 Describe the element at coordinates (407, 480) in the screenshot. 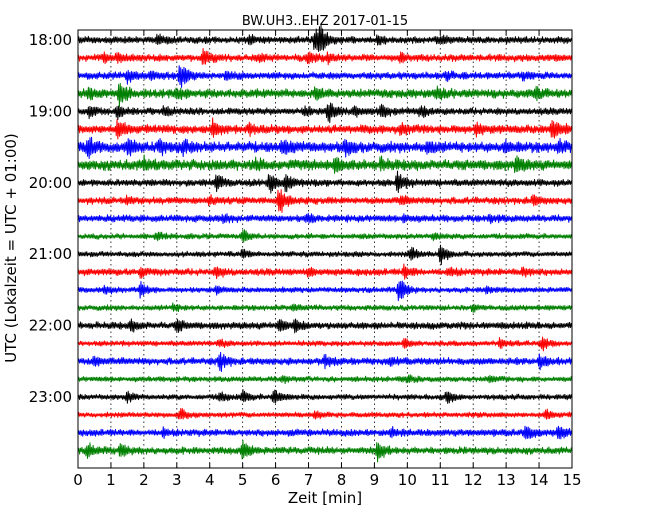

I see `x-tick-label: 10` at that location.